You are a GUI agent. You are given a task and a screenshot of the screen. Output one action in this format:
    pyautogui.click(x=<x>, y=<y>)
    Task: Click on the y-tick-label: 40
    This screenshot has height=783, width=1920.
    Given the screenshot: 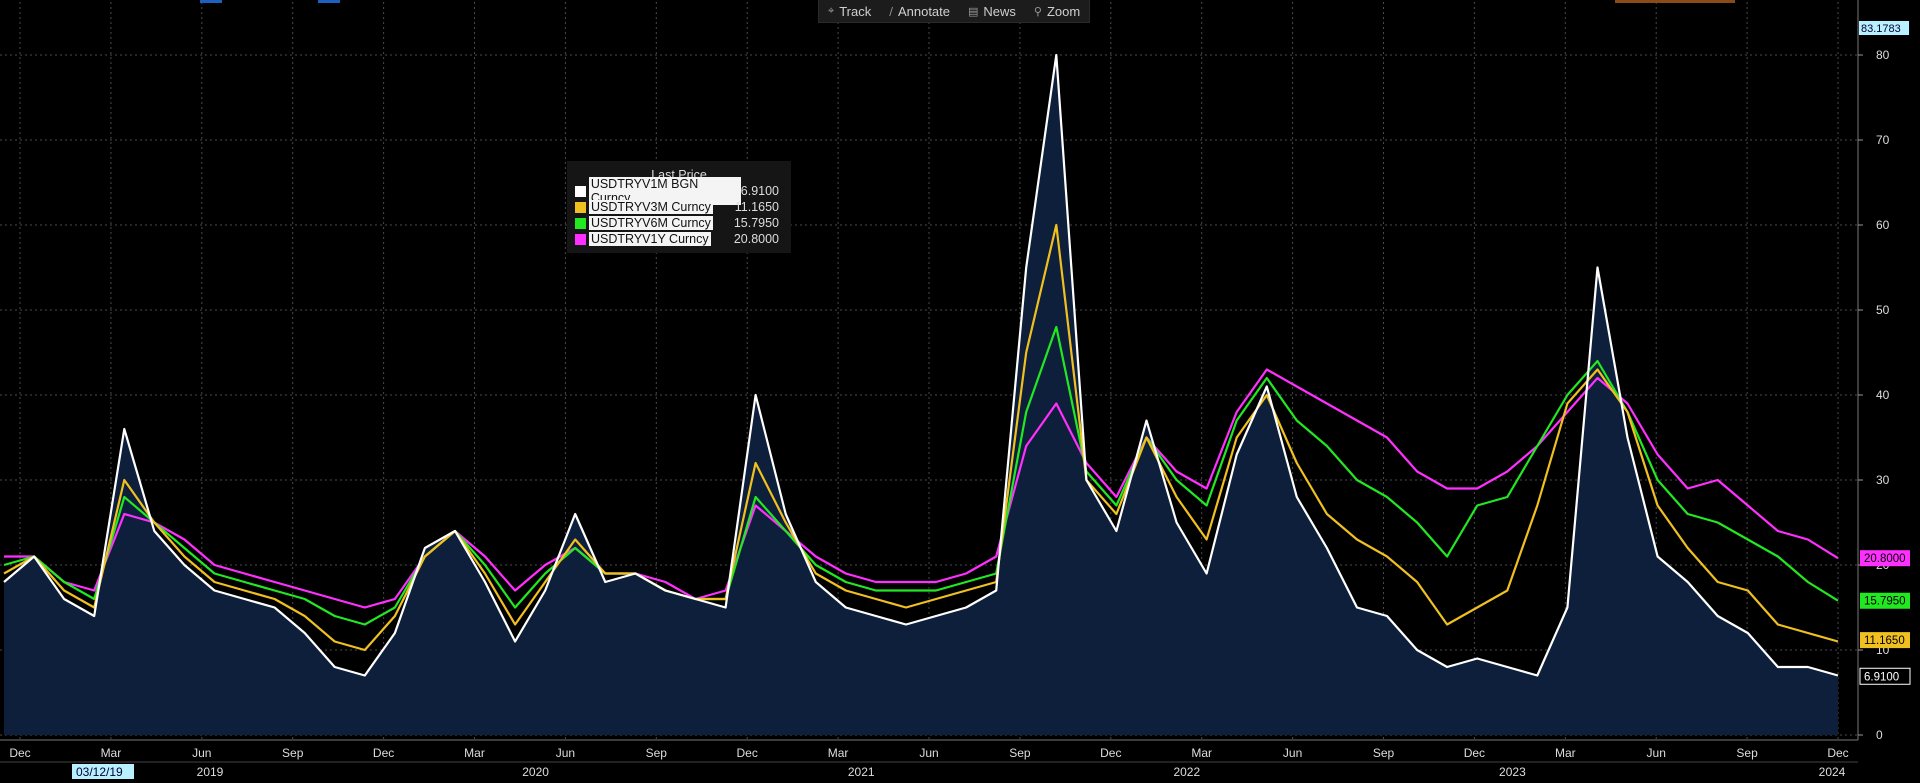 What is the action you would take?
    pyautogui.click(x=1883, y=395)
    